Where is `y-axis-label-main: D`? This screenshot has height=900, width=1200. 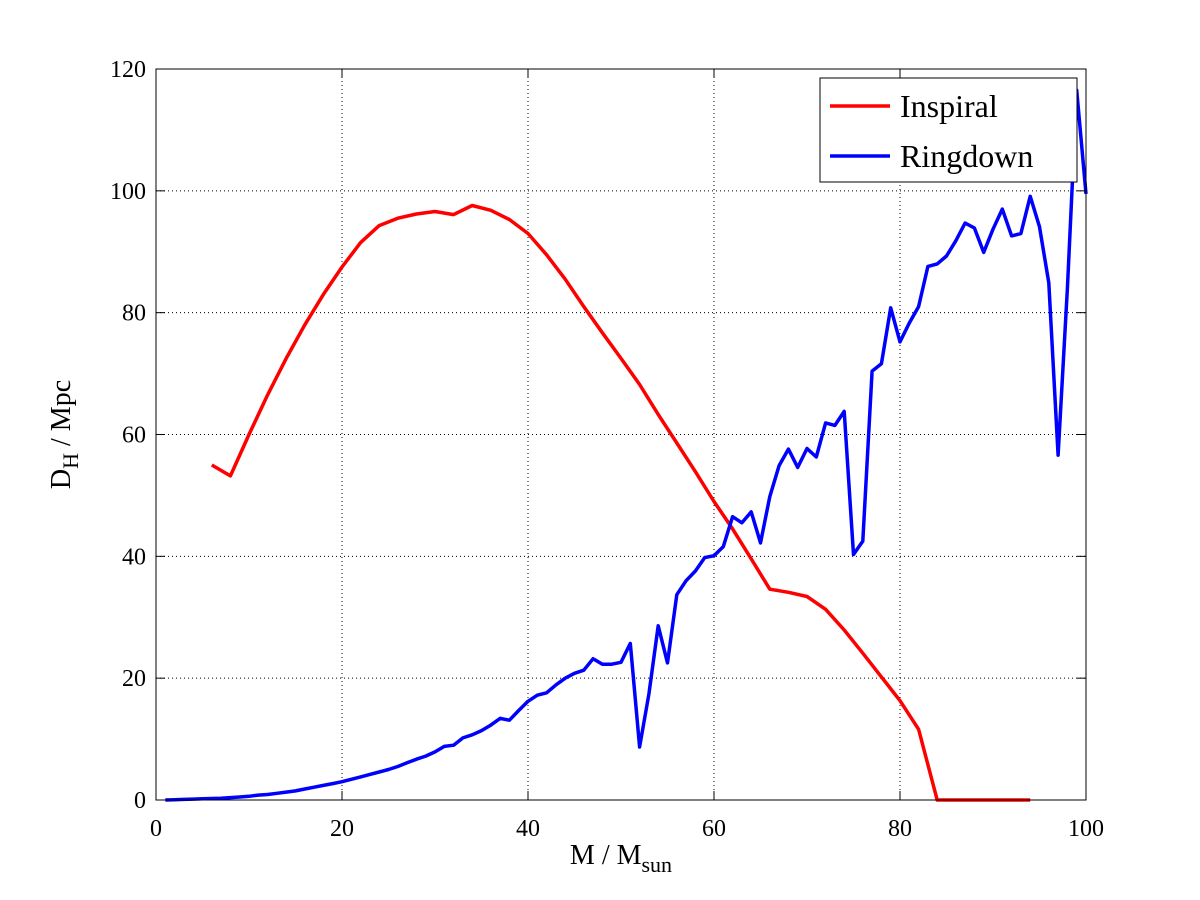
y-axis-label-main: D is located at coordinates (61, 479).